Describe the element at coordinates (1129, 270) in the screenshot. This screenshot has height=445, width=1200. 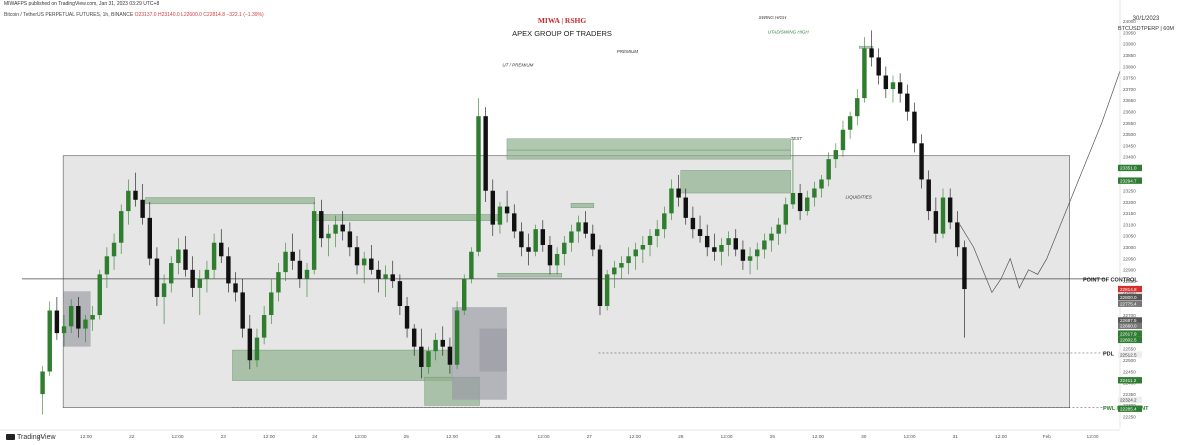
I see `price-tick: 22900` at that location.